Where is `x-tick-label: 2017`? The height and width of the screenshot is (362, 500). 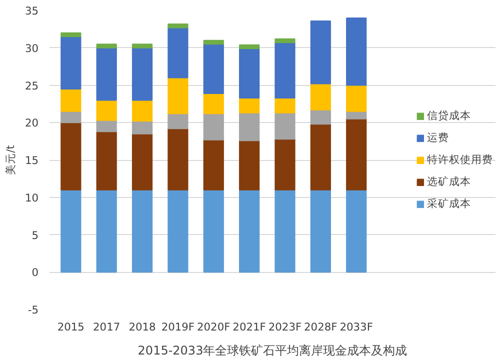
x-tick-label: 2017 is located at coordinates (106, 327).